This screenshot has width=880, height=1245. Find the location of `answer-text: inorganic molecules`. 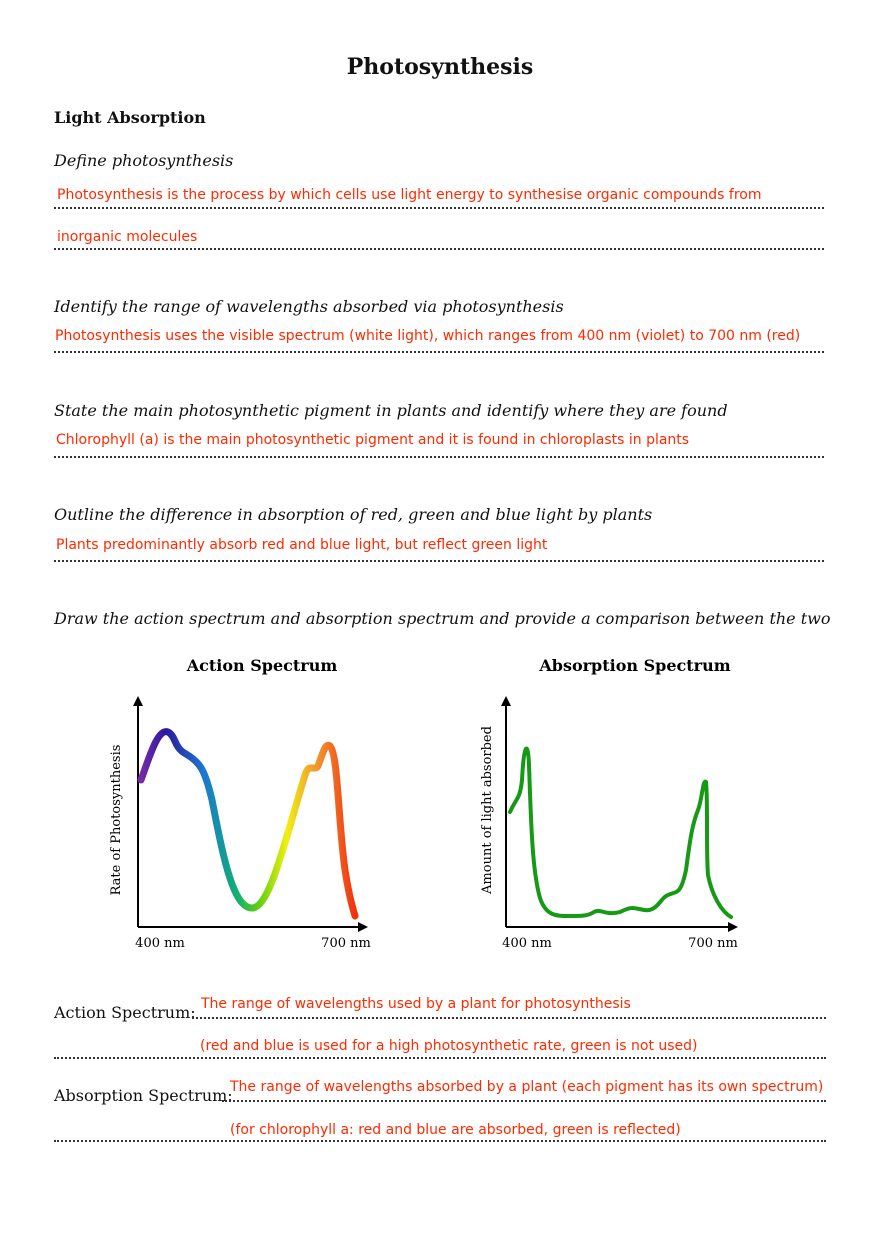

answer-text: inorganic molecules is located at coordinates (127, 237).